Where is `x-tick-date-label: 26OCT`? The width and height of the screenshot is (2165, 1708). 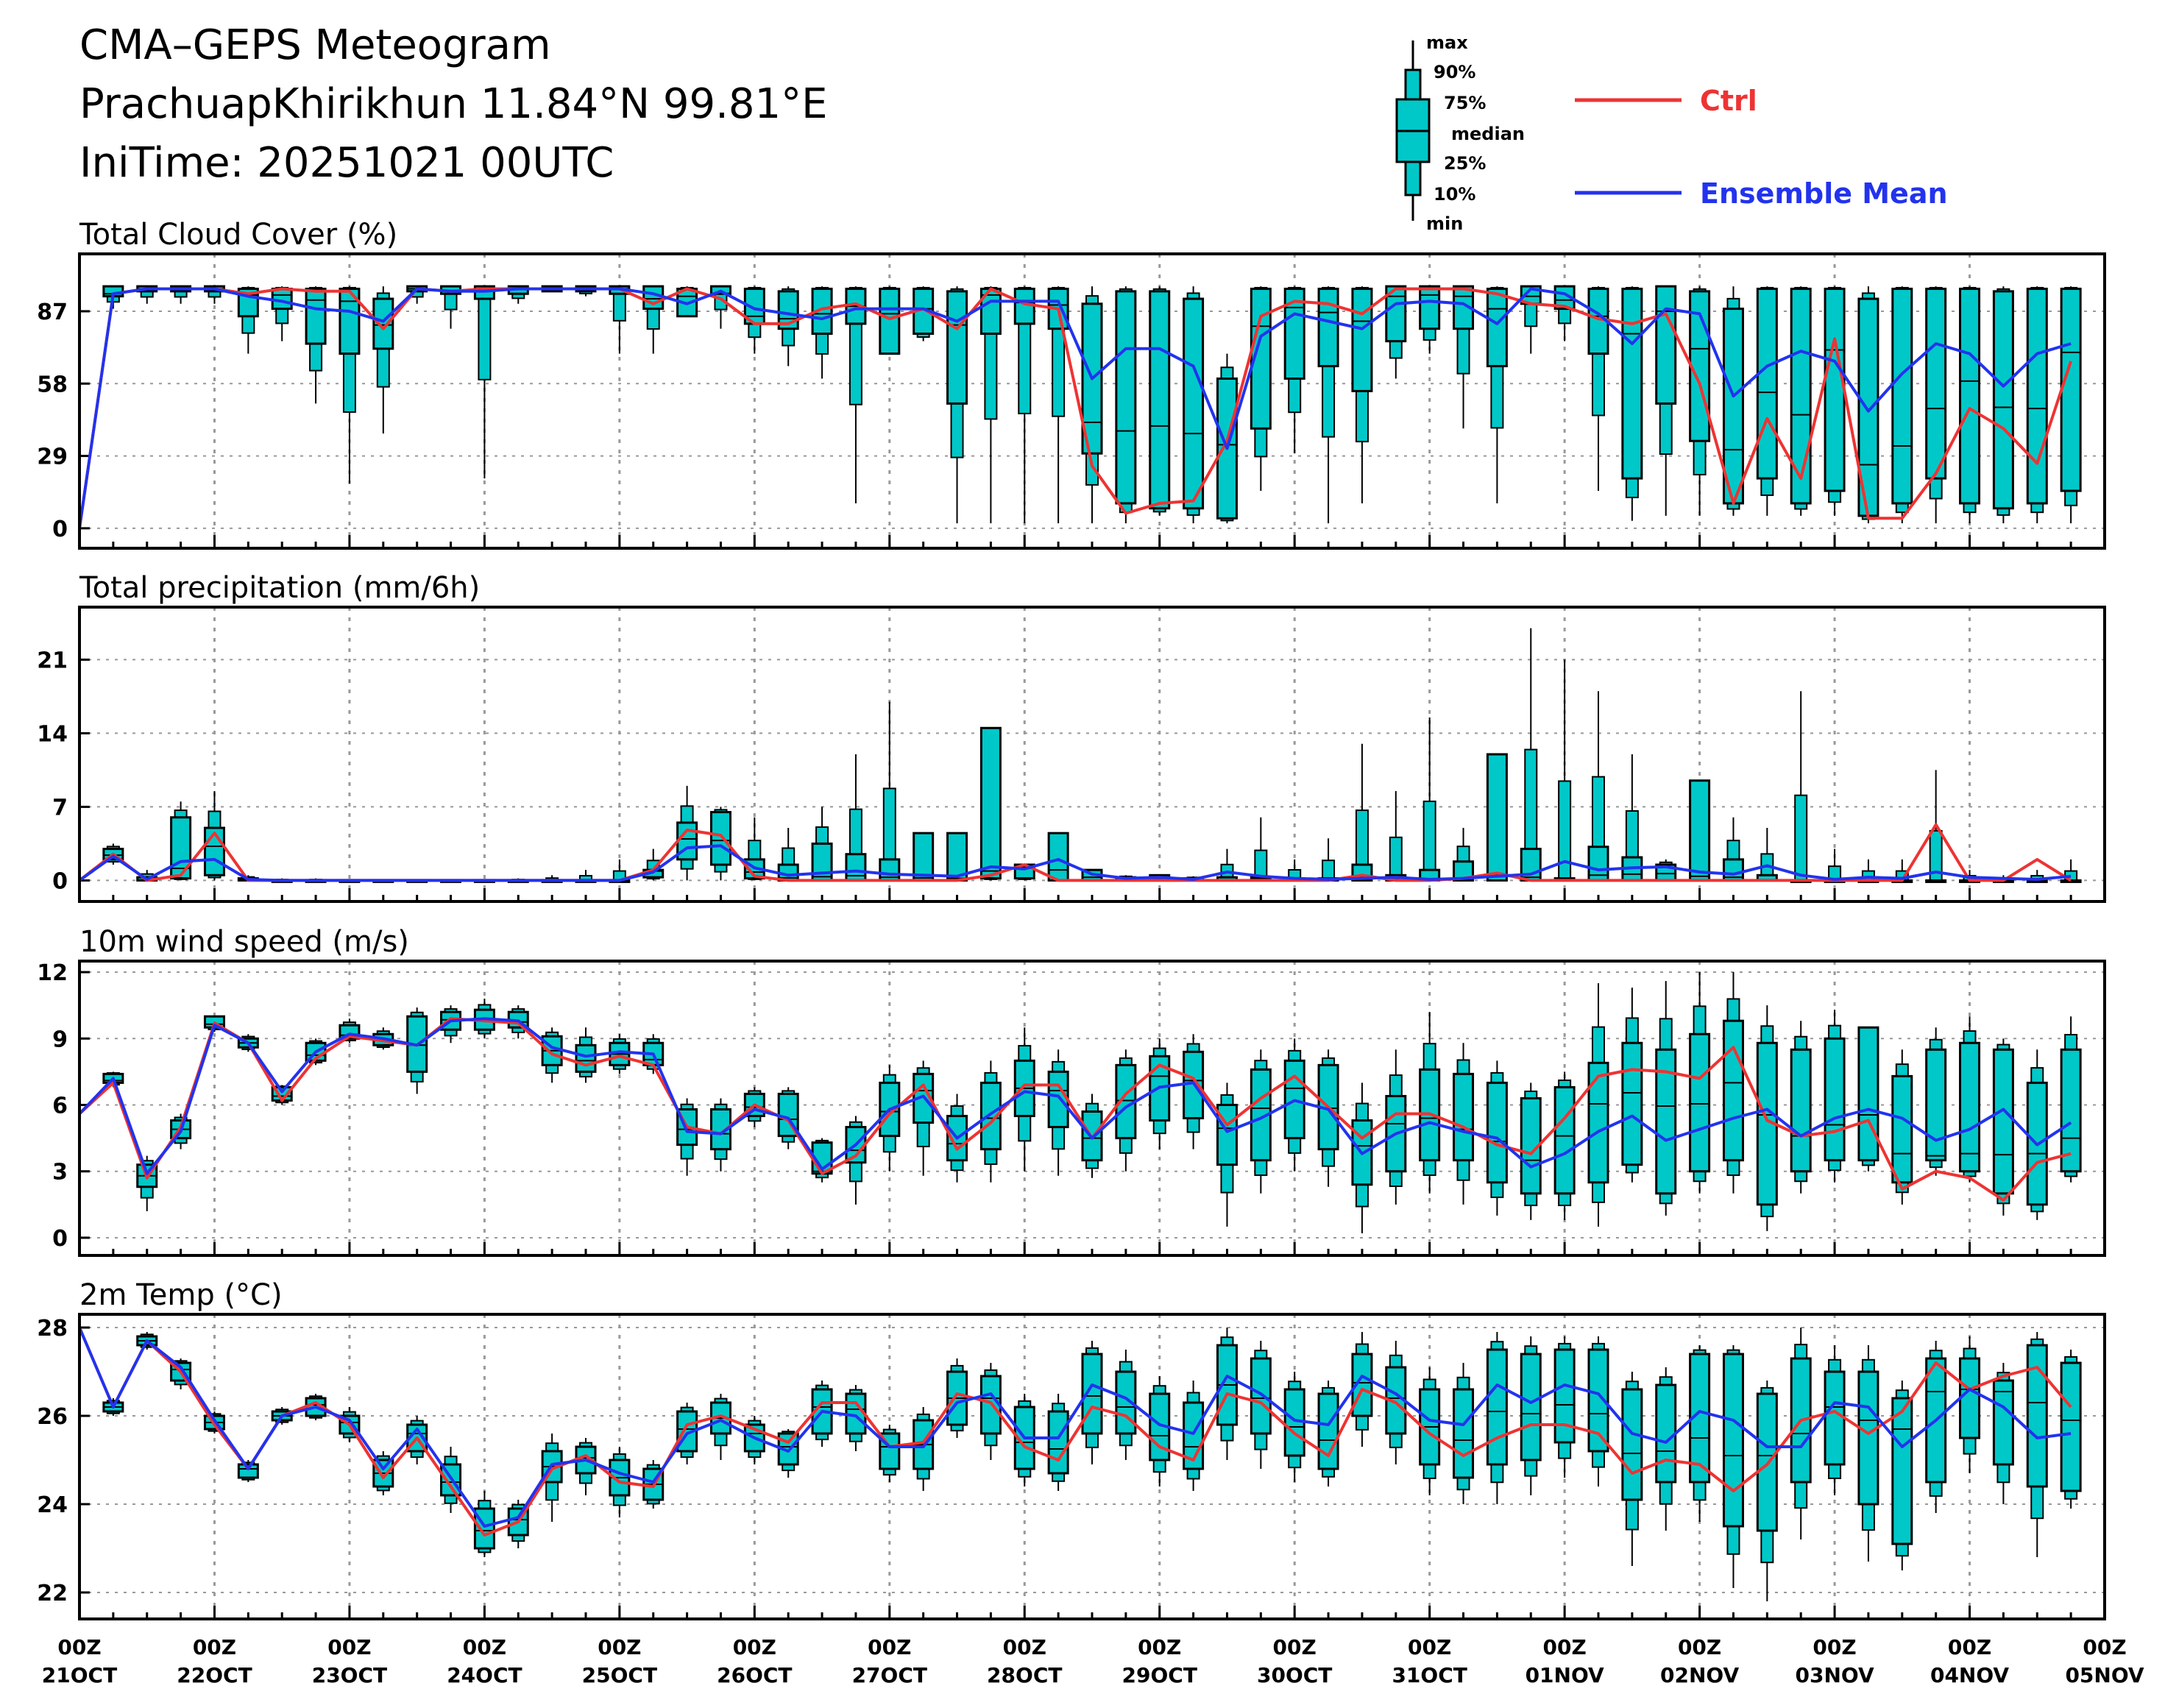
x-tick-date-label: 26OCT is located at coordinates (754, 1675).